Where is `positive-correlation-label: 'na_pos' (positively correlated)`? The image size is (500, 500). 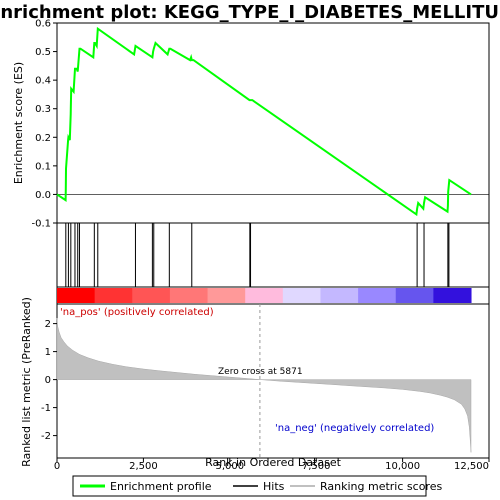
positive-correlation-label: 'na_pos' (positively correlated) is located at coordinates (137, 312).